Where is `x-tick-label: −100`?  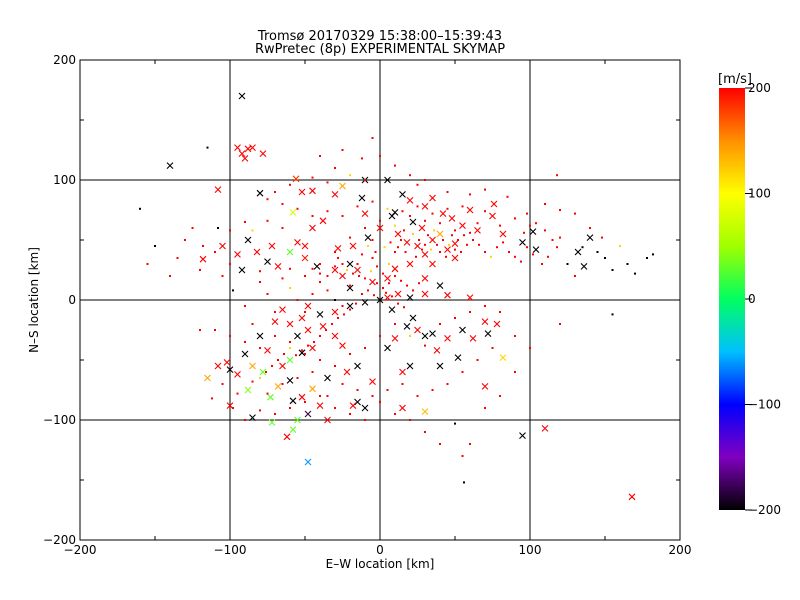 x-tick-label: −100 is located at coordinates (230, 550).